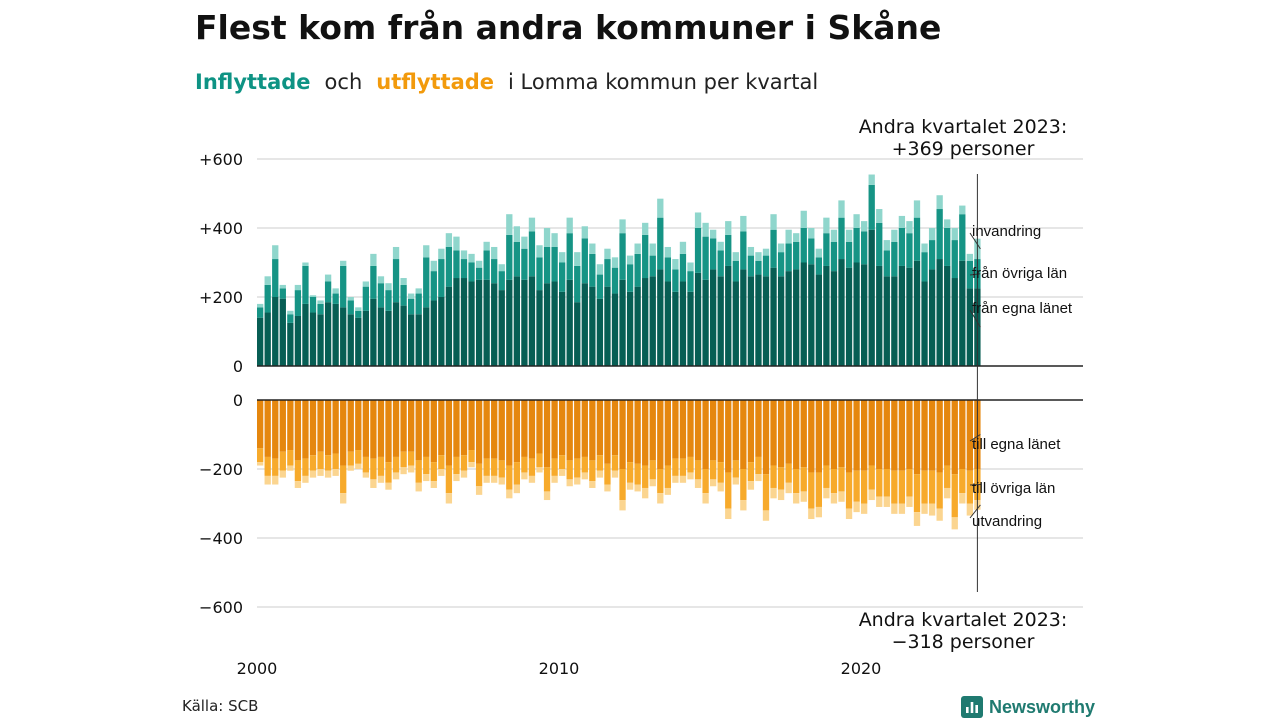  Describe the element at coordinates (1016, 444) in the screenshot. I see `segment-label-out: till egna länet` at that location.